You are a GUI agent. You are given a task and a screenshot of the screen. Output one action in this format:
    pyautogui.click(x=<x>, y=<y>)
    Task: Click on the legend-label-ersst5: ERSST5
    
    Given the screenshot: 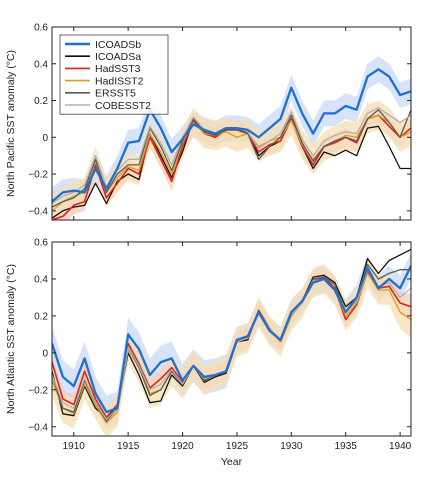 What is the action you would take?
    pyautogui.click(x=115, y=94)
    